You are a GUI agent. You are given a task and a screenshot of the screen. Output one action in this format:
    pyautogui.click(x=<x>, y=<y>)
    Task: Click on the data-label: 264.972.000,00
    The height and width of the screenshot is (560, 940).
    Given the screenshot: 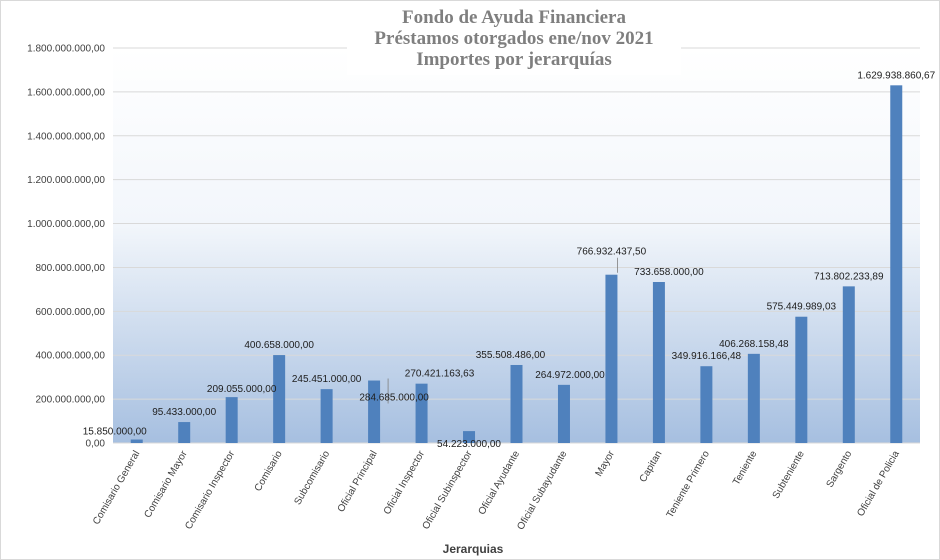 What is the action you would take?
    pyautogui.click(x=570, y=375)
    